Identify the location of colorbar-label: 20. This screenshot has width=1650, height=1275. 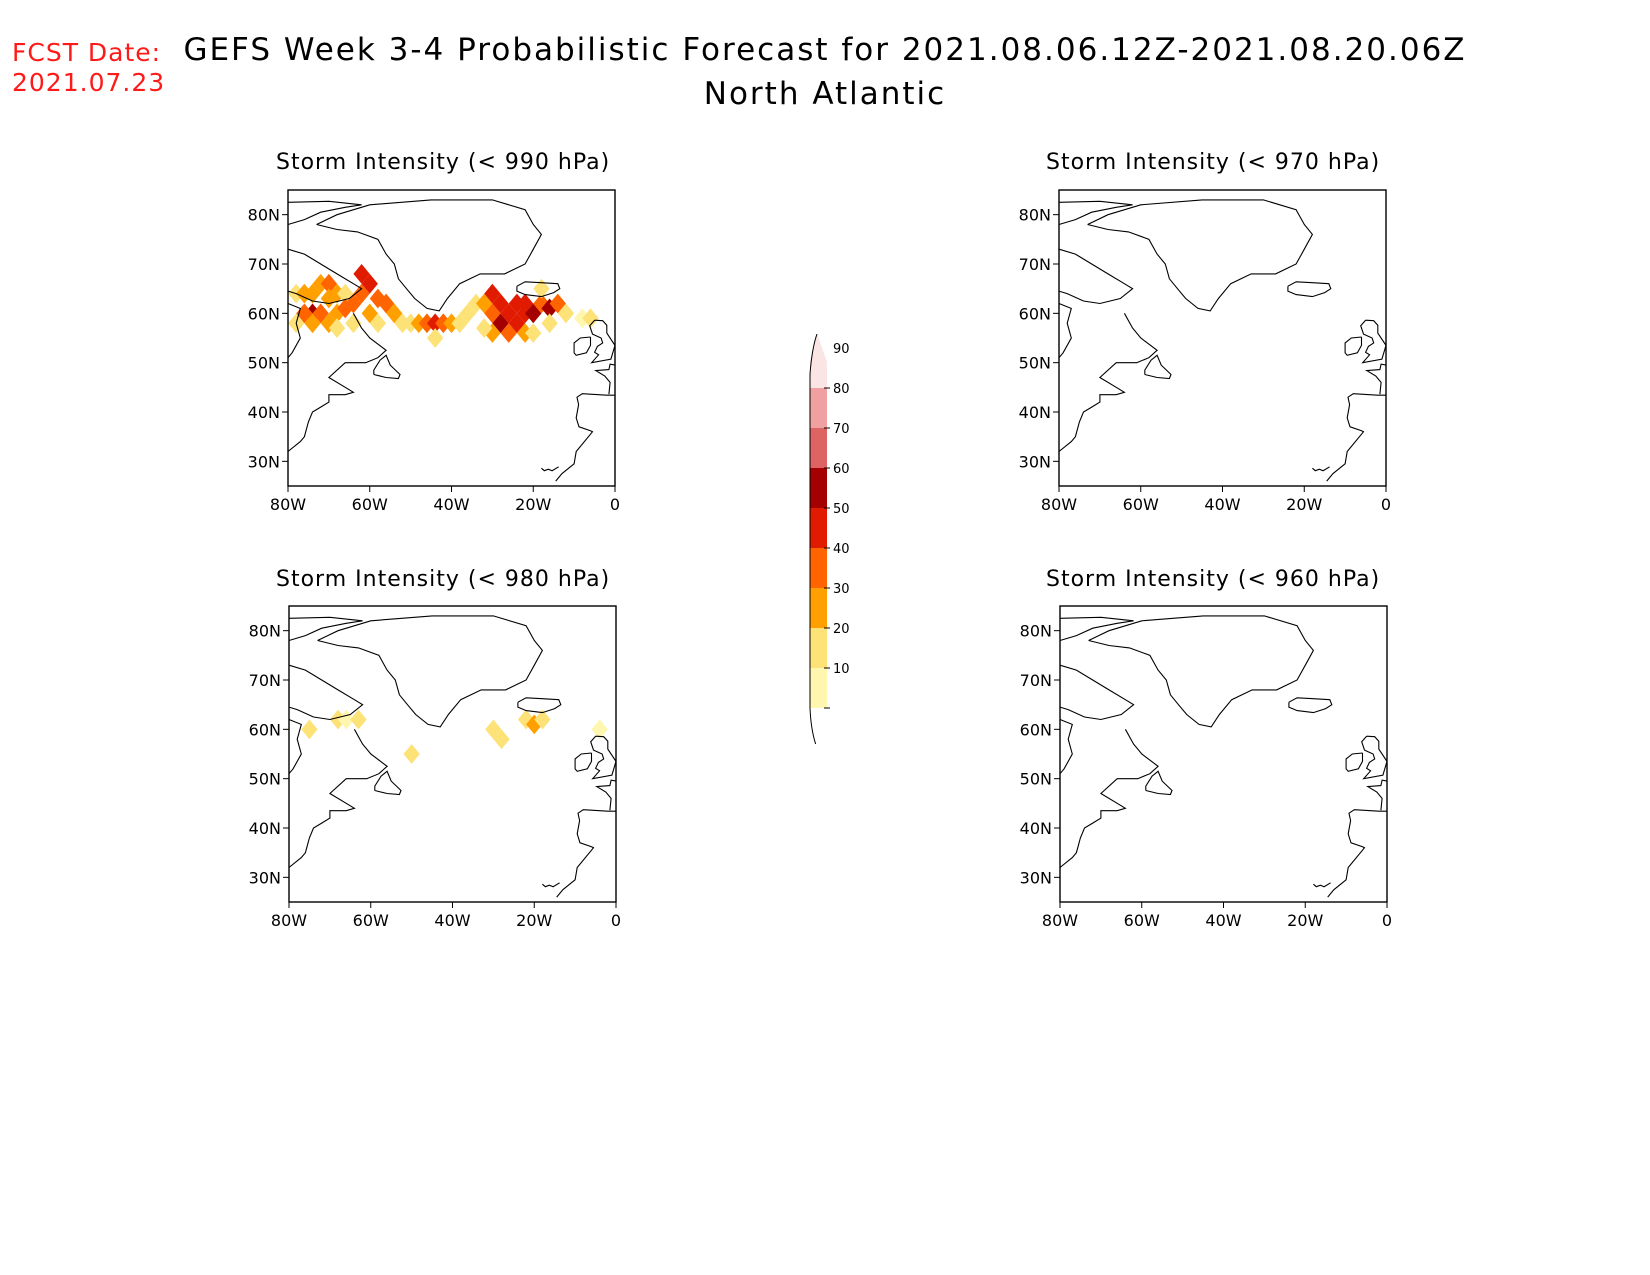
(841, 629).